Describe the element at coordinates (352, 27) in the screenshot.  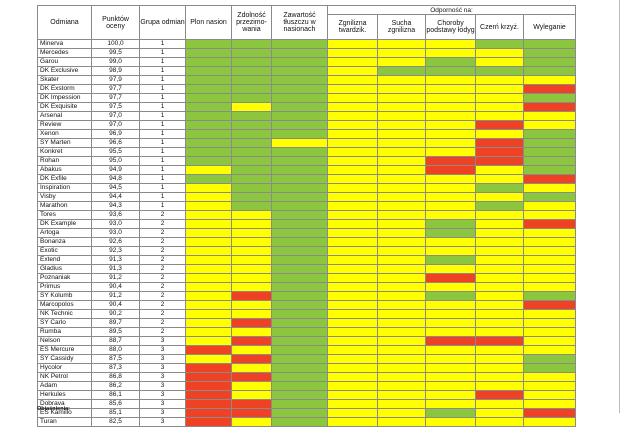
I see `header-sclerotinia: Zgnilizna twardzik.` at that location.